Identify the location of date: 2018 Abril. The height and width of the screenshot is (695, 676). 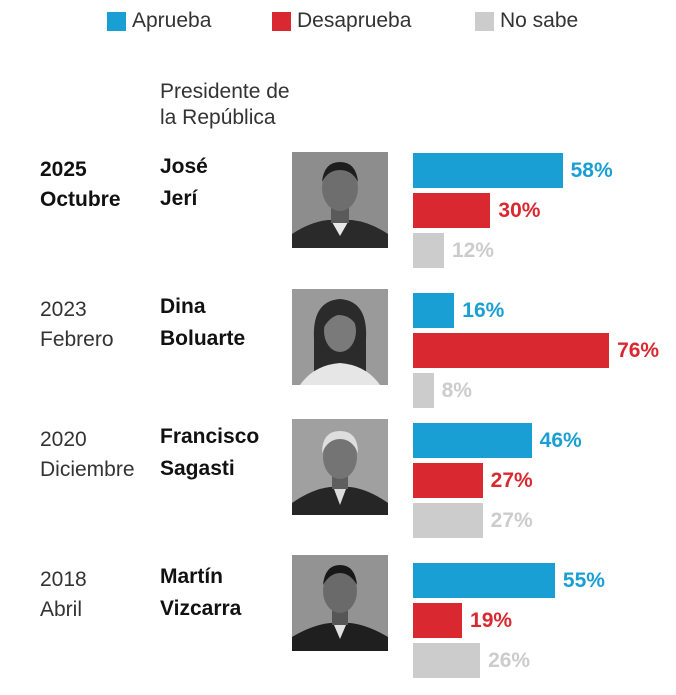
(63, 595).